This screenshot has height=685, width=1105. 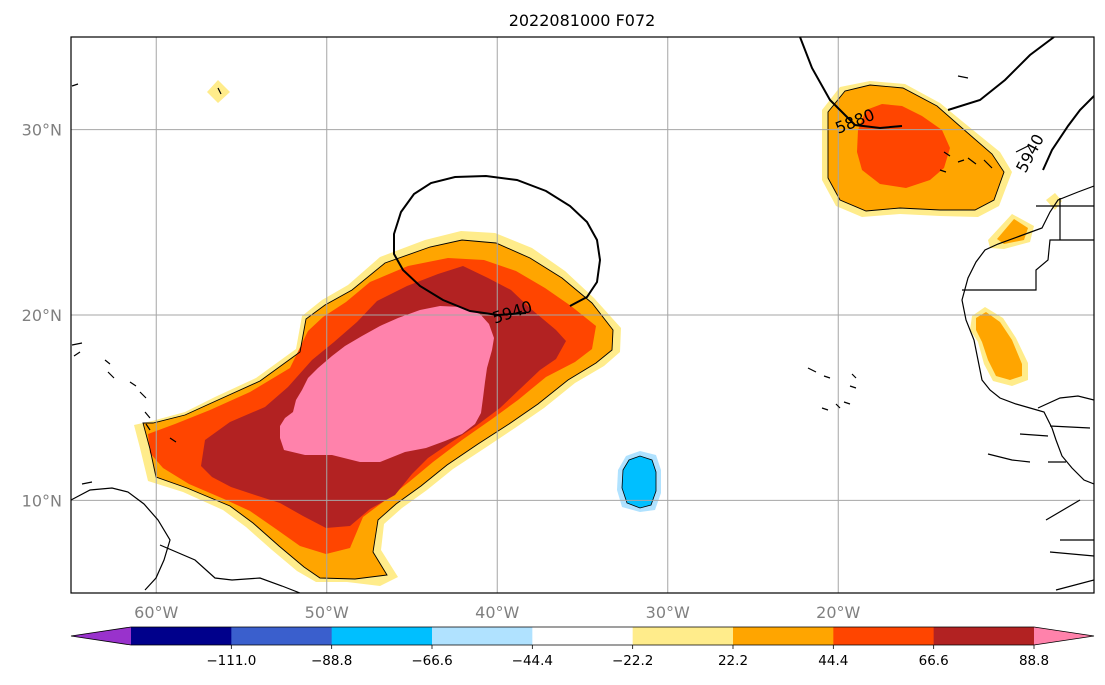 What do you see at coordinates (532, 661) in the screenshot?
I see `colorbar-tick-label: −44.4` at bounding box center [532, 661].